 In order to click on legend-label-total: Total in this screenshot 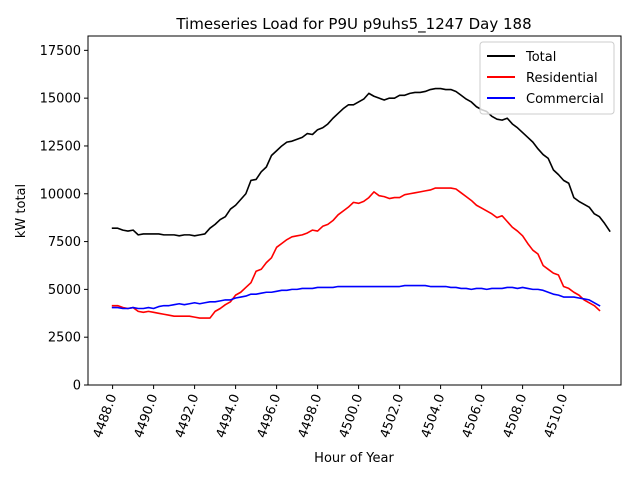, I will do `click(540, 57)`.